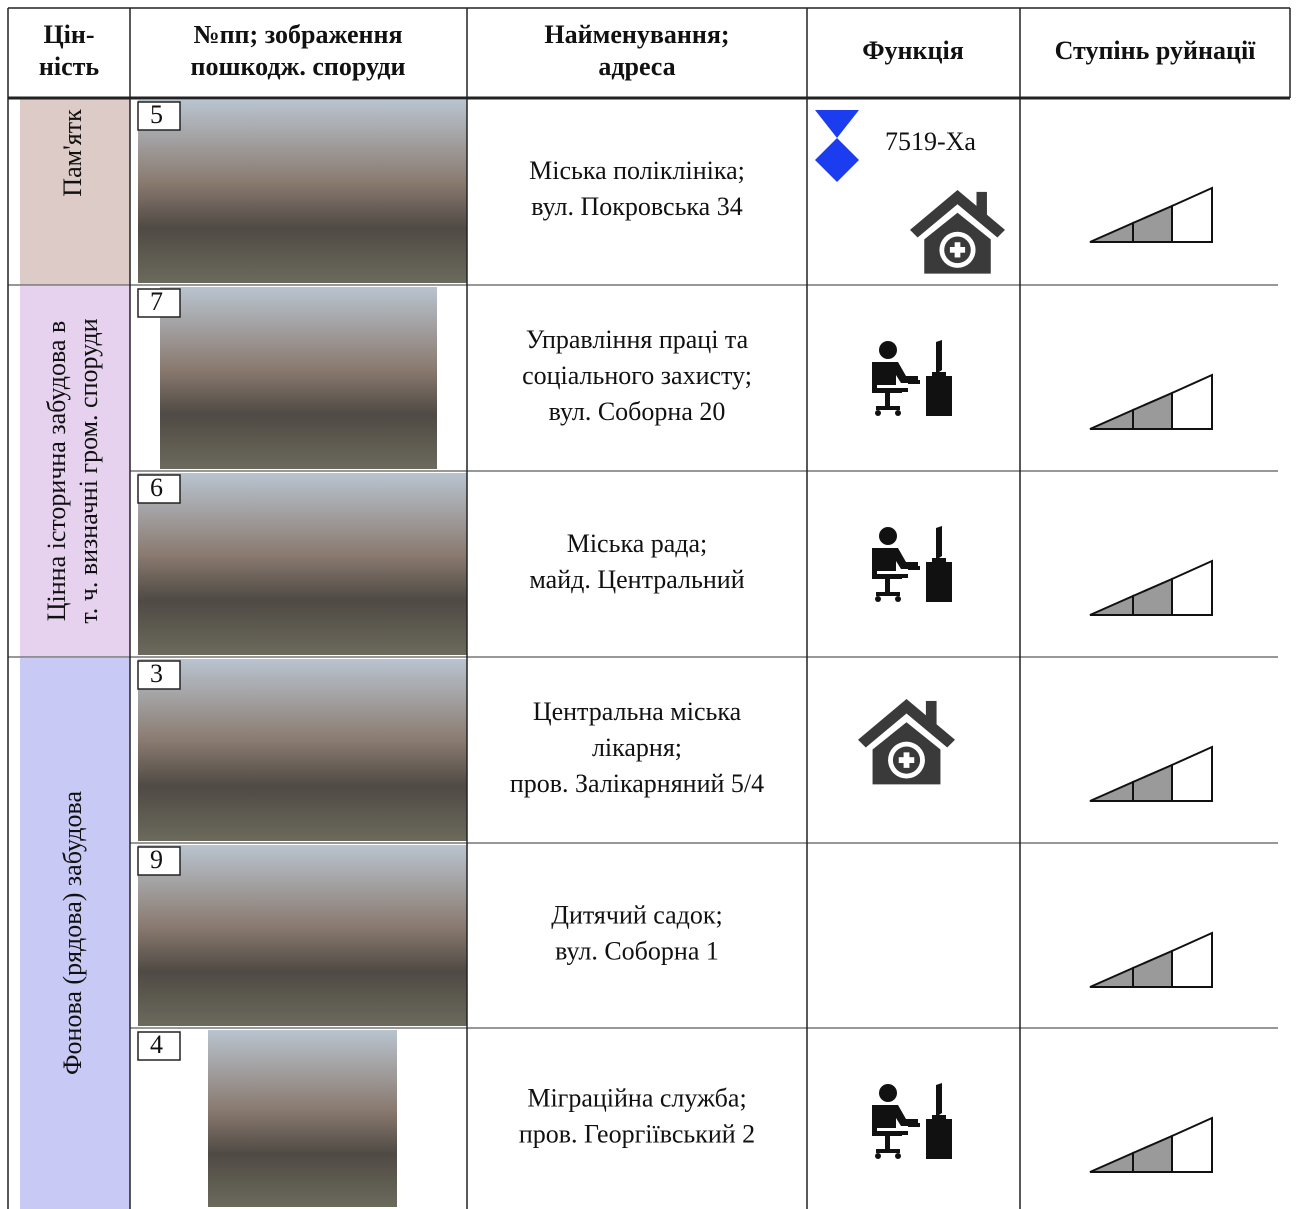  I want to click on name: Дитячий садок;, so click(637, 914).